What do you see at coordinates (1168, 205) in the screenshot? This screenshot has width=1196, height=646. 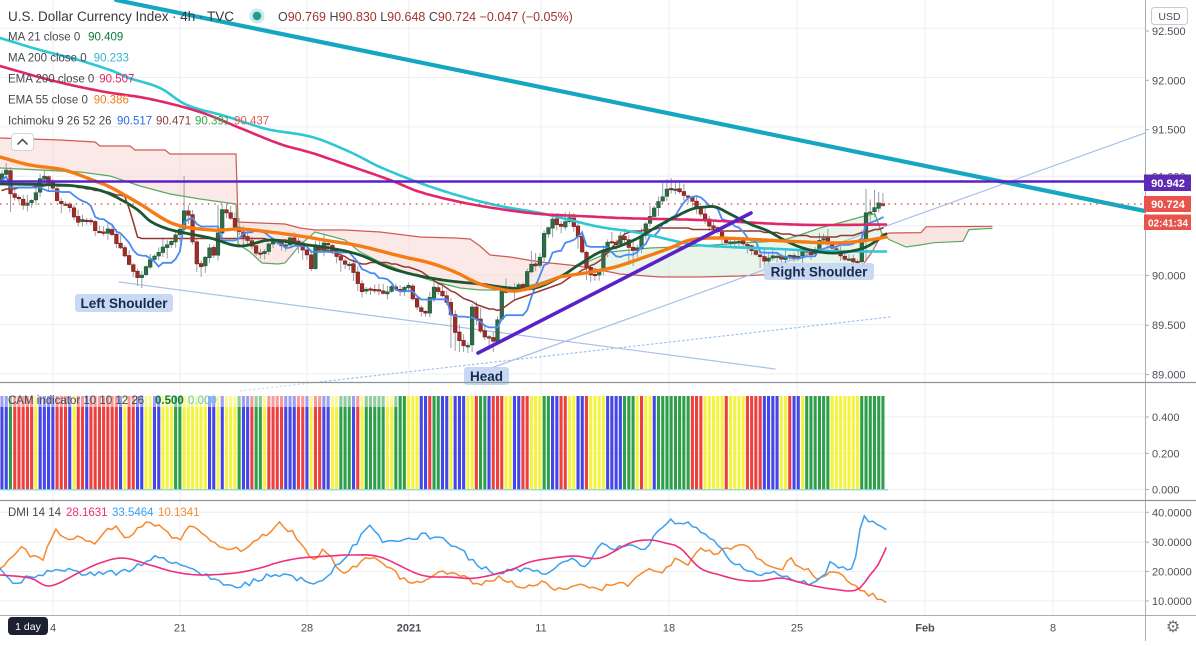 I see `svg-text: 90.724` at bounding box center [1168, 205].